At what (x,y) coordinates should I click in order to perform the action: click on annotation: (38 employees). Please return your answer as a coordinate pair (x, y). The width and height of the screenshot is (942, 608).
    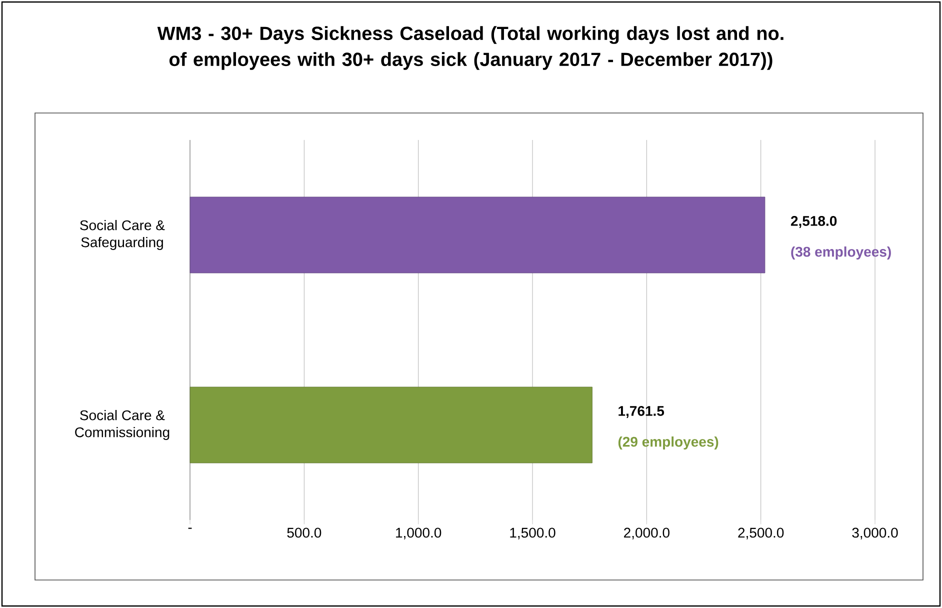
    Looking at the image, I should click on (841, 253).